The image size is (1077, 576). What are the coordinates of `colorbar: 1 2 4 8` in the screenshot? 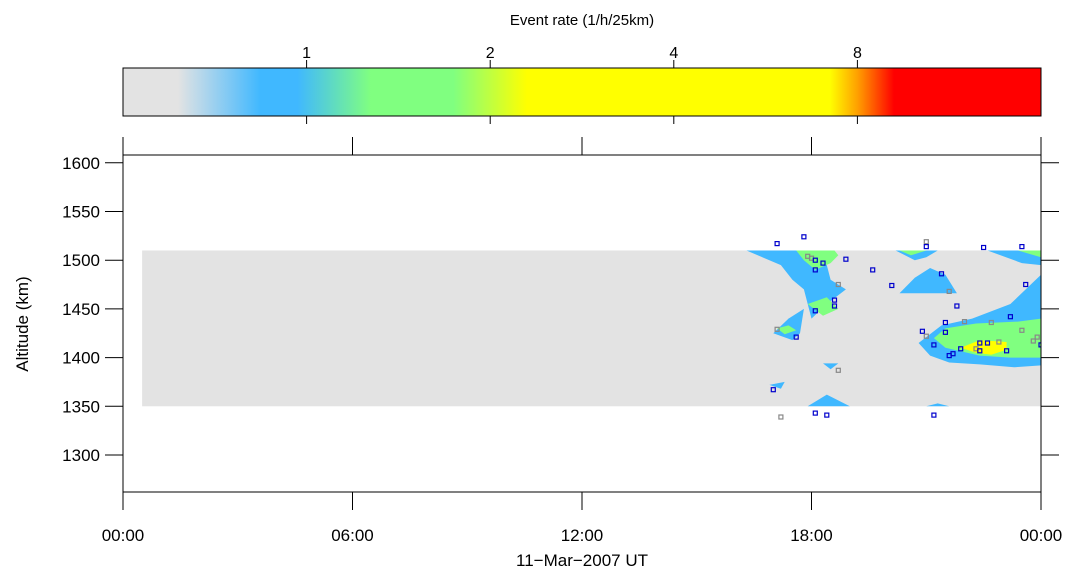 It's located at (582, 84).